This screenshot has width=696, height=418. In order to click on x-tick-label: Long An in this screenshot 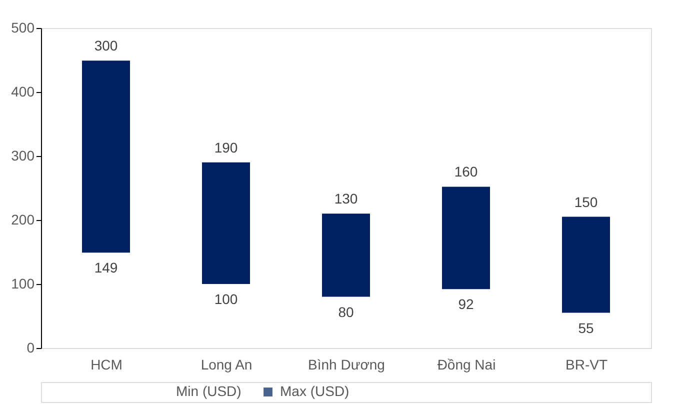, I will do `click(226, 364)`.